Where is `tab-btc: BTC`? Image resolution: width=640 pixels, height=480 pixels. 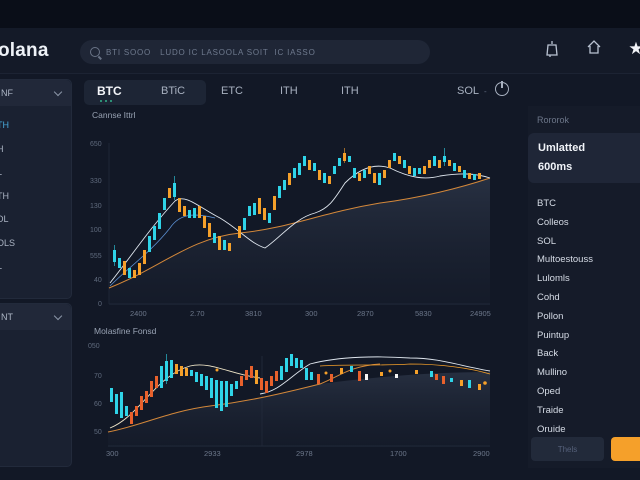
tab-btc: BTC is located at coordinates (109, 93).